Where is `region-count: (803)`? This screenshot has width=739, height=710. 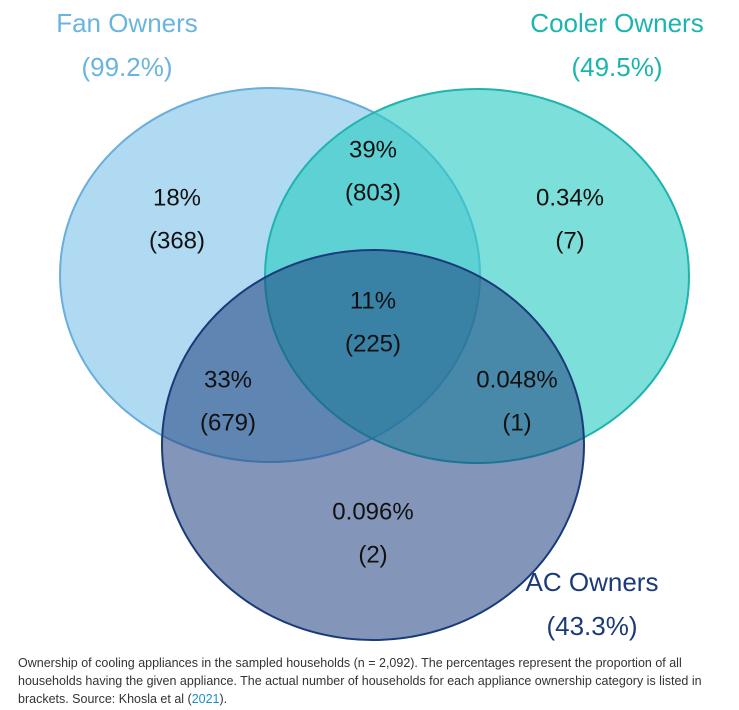
region-count: (803) is located at coordinates (373, 192).